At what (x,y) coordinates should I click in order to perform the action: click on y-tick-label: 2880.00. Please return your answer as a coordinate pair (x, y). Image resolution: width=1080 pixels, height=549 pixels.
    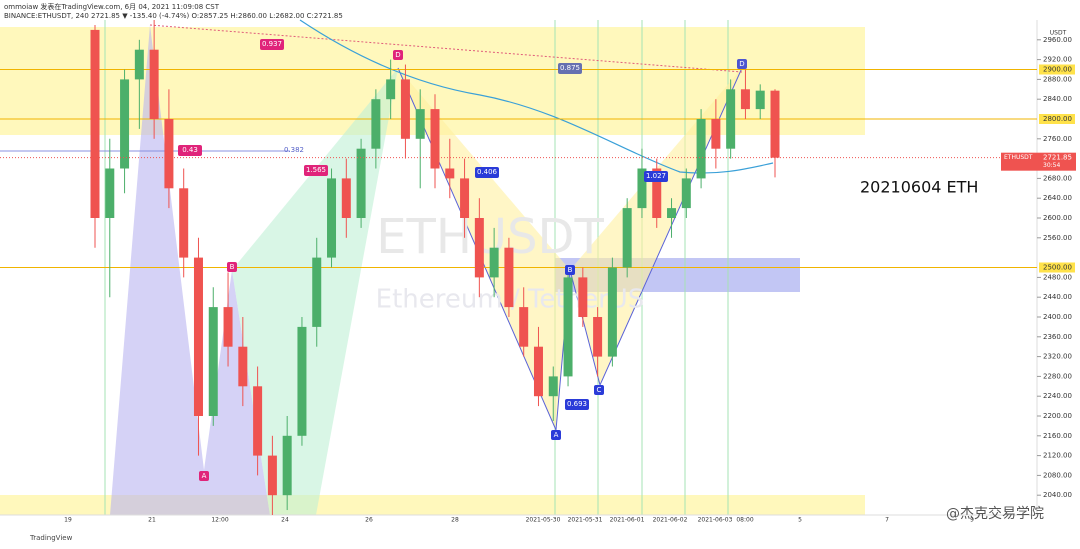
    Looking at the image, I should click on (1057, 79).